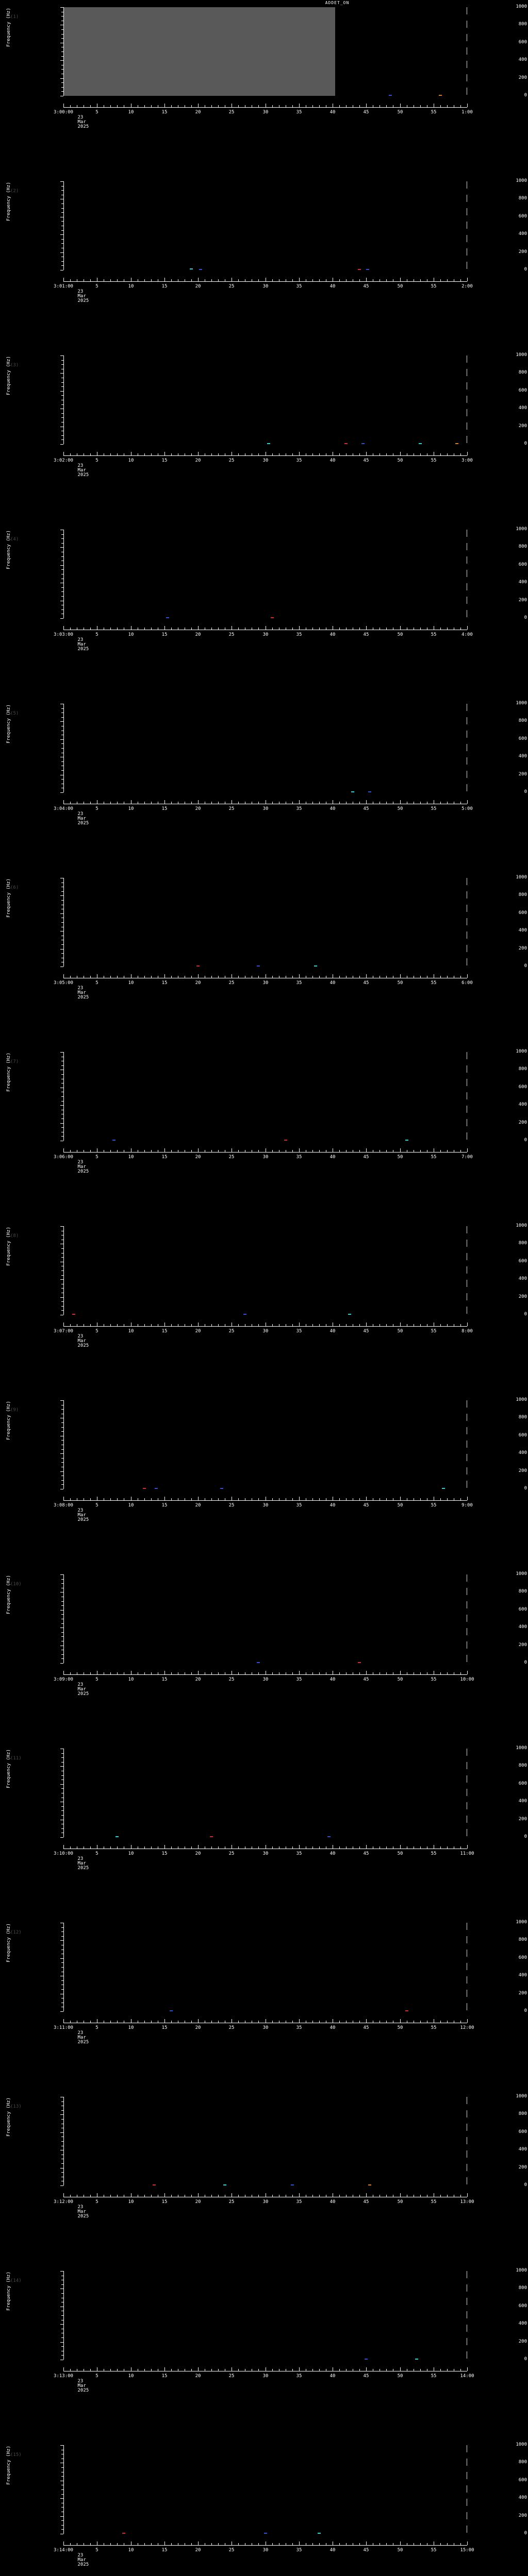  I want to click on x-tick-label: 30, so click(265, 1157).